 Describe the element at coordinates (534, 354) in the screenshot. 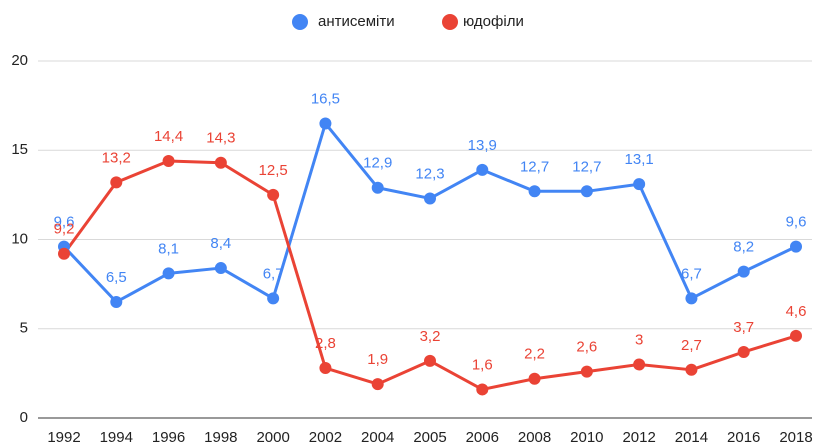

I see `data-label: 2,2` at that location.